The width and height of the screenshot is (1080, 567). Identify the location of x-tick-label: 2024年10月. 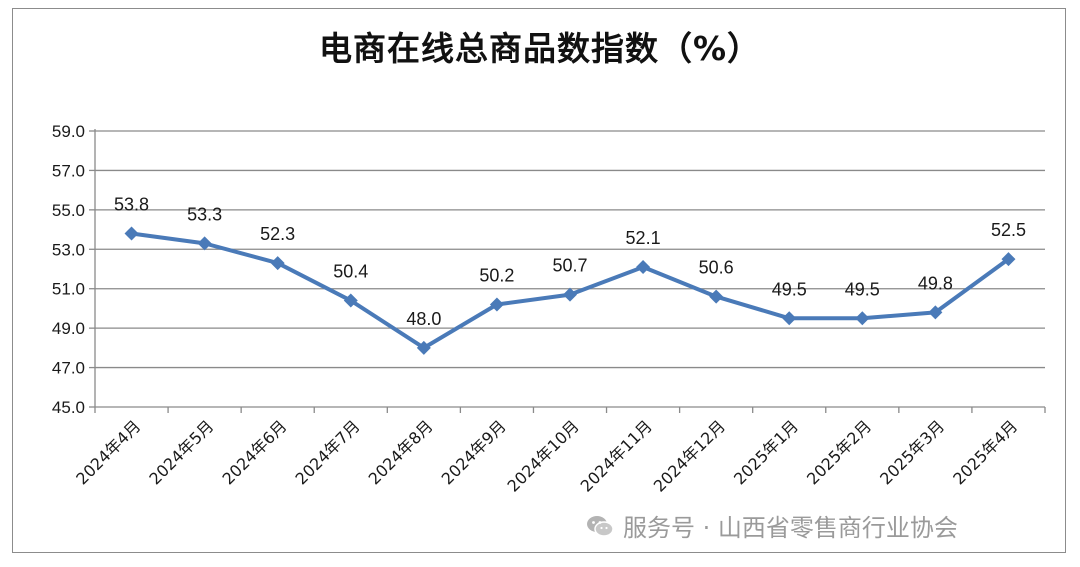
(543, 455).